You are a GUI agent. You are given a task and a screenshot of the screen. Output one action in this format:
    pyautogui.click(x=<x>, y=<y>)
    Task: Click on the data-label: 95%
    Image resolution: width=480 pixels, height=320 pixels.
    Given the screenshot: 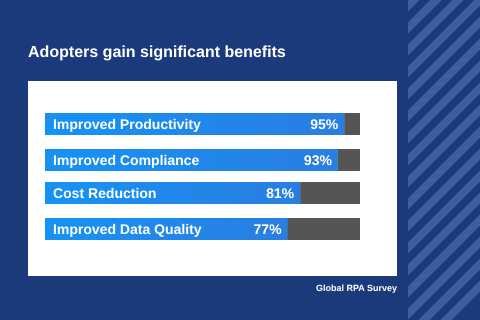 What is the action you would take?
    pyautogui.click(x=324, y=124)
    